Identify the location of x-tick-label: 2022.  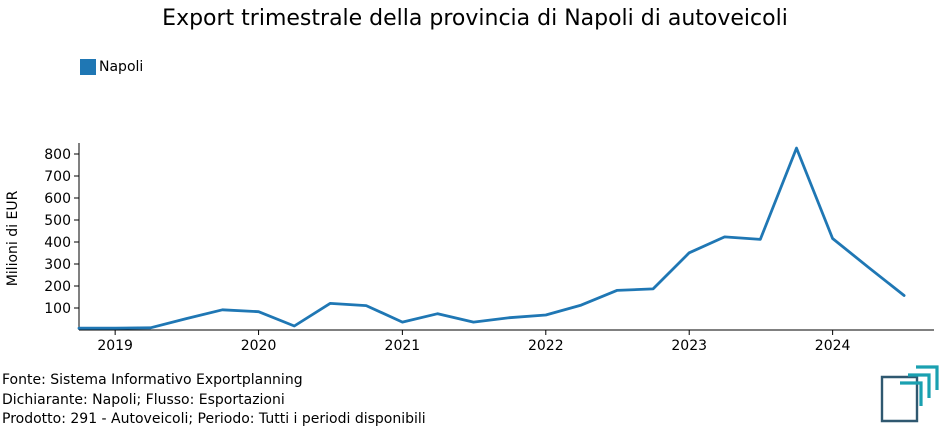
(546, 346).